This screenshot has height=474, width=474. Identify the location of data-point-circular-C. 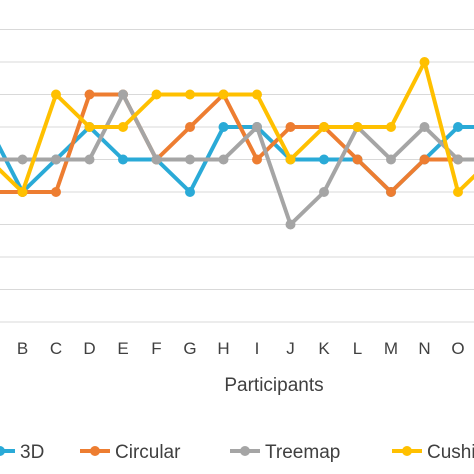
(56, 192).